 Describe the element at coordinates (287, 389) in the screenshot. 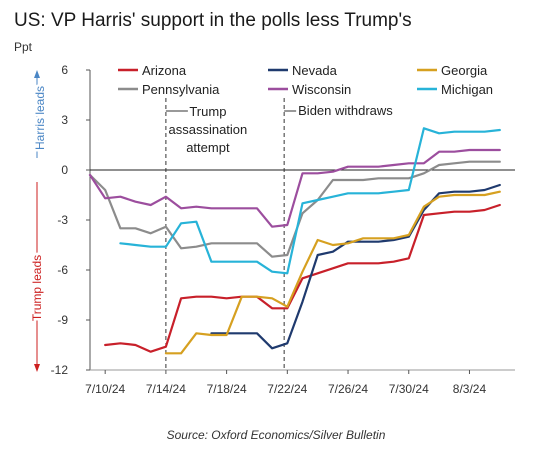

I see `x-tick-label: 7/22/24` at that location.